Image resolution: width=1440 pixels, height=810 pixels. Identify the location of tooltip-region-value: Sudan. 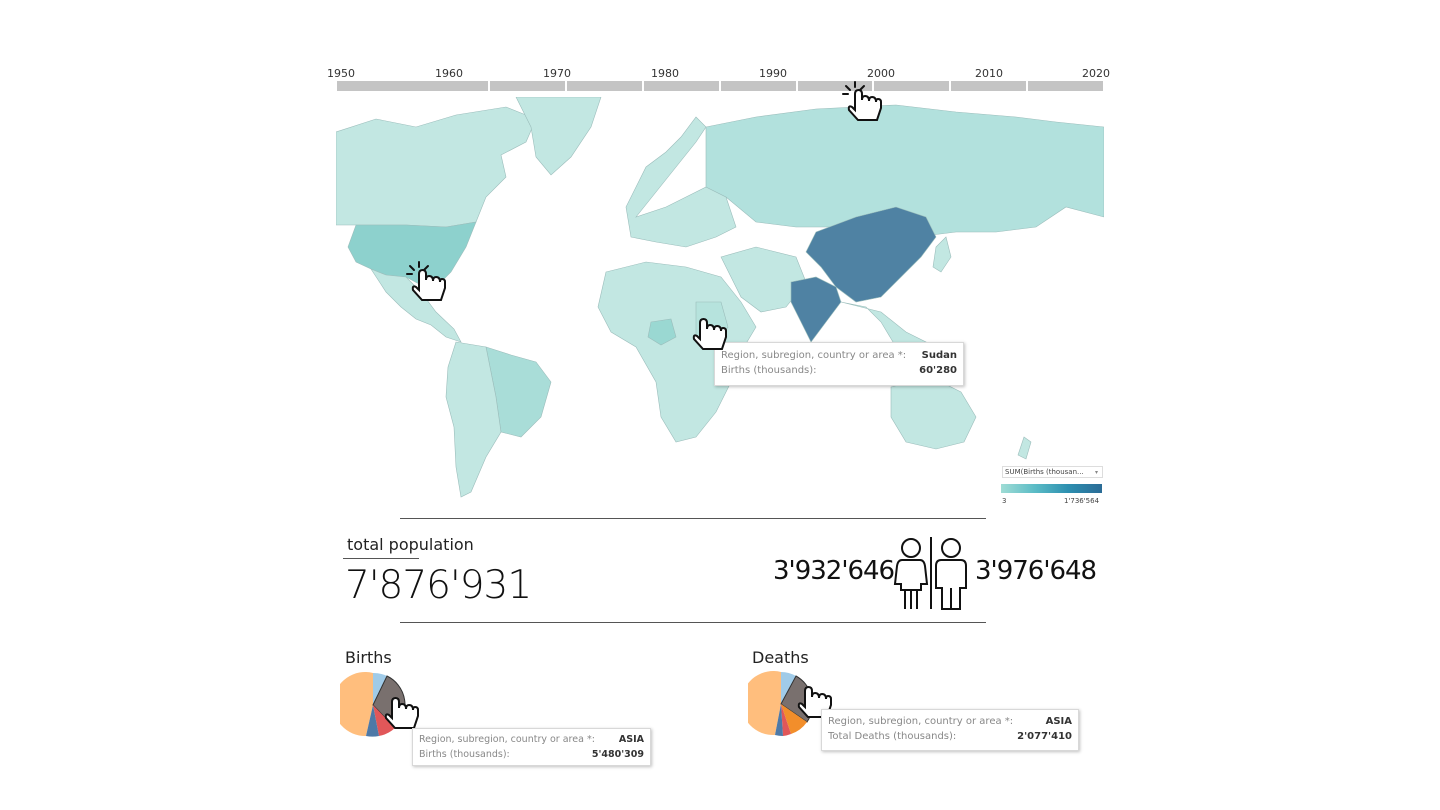
(939, 355).